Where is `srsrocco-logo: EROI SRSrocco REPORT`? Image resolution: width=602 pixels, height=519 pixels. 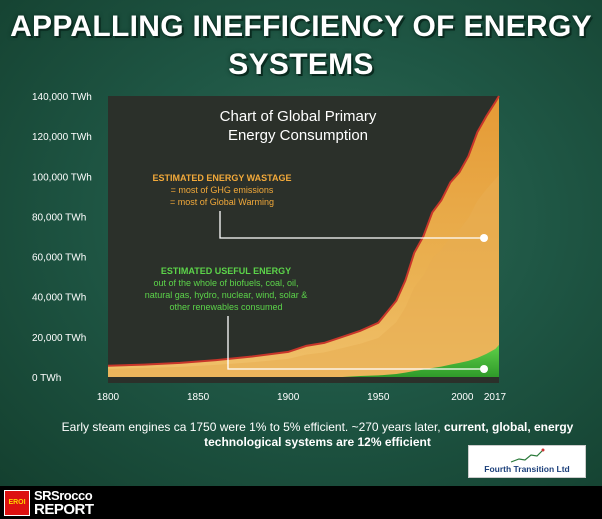 srsrocco-logo: EROI SRSrocco REPORT is located at coordinates (59, 503).